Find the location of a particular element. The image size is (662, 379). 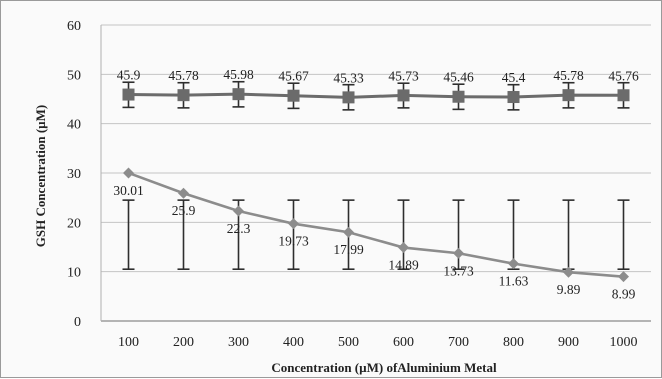

data-label: 45.76 is located at coordinates (623, 75).